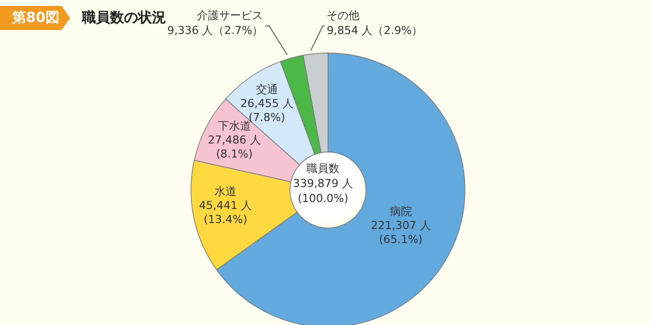 The image size is (650, 325). Describe the element at coordinates (225, 212) in the screenshot. I see `data-label: 45,441 人 (13.4%)` at that location.